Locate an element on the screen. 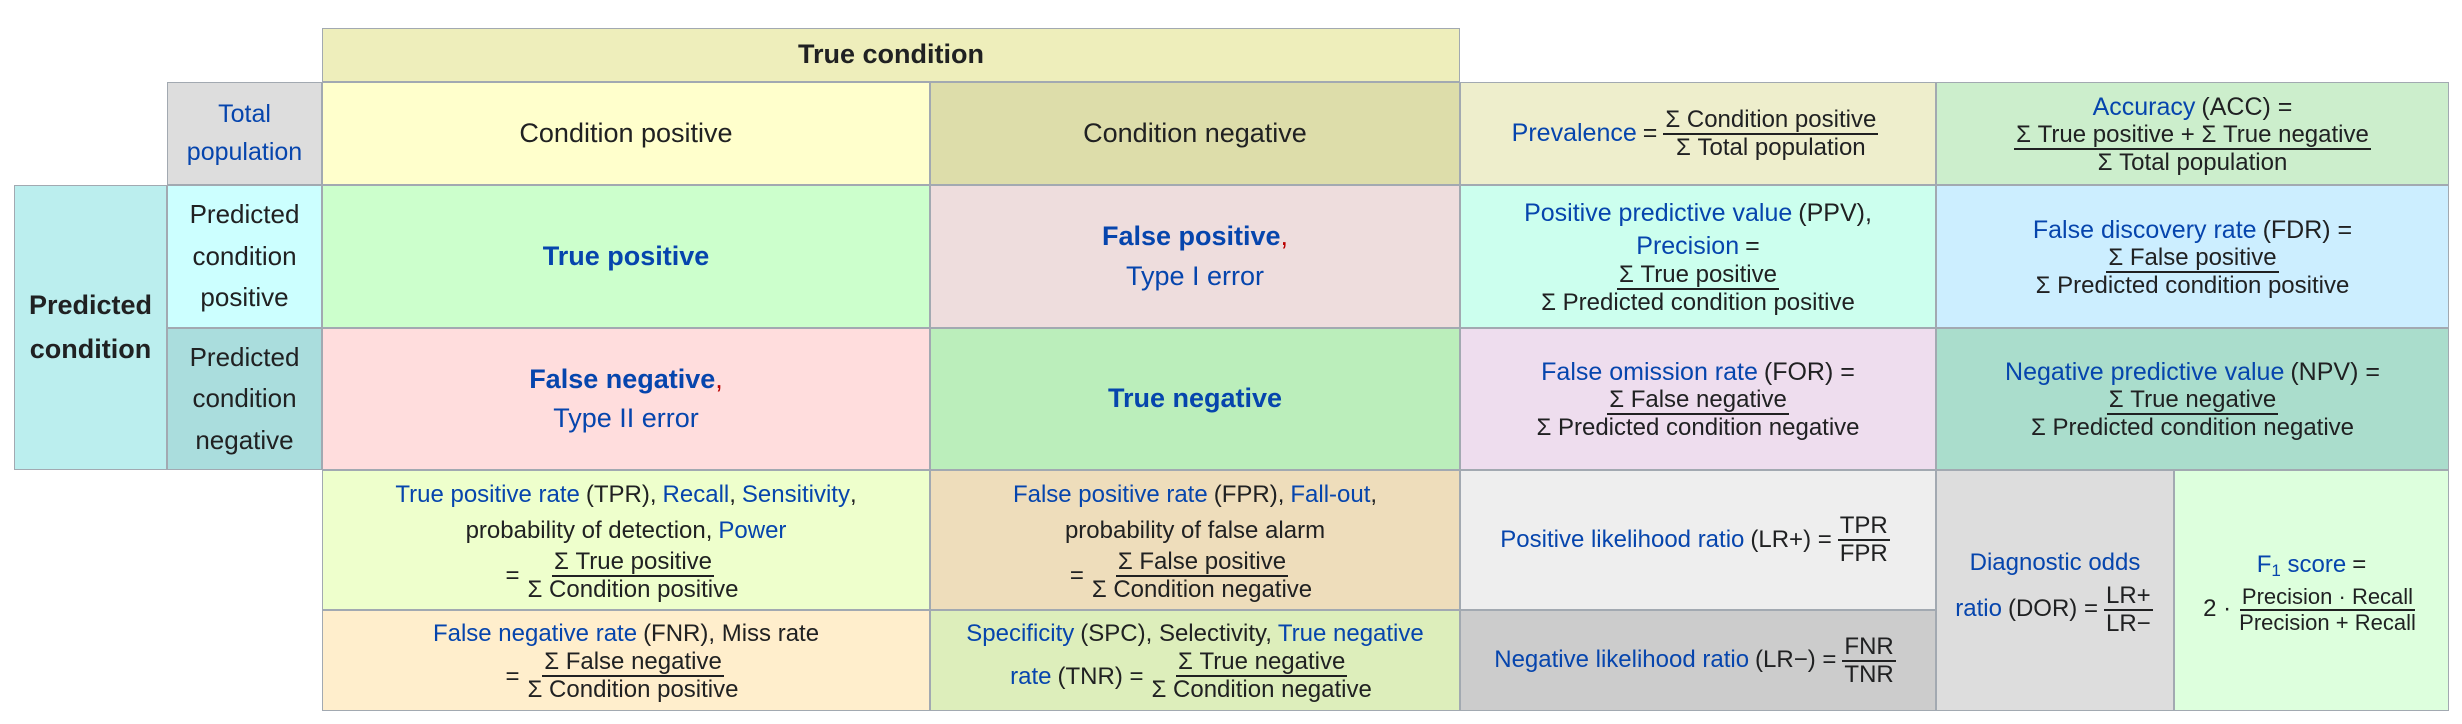 The image size is (2462, 724). tnr-link: True negative is located at coordinates (1350, 633).